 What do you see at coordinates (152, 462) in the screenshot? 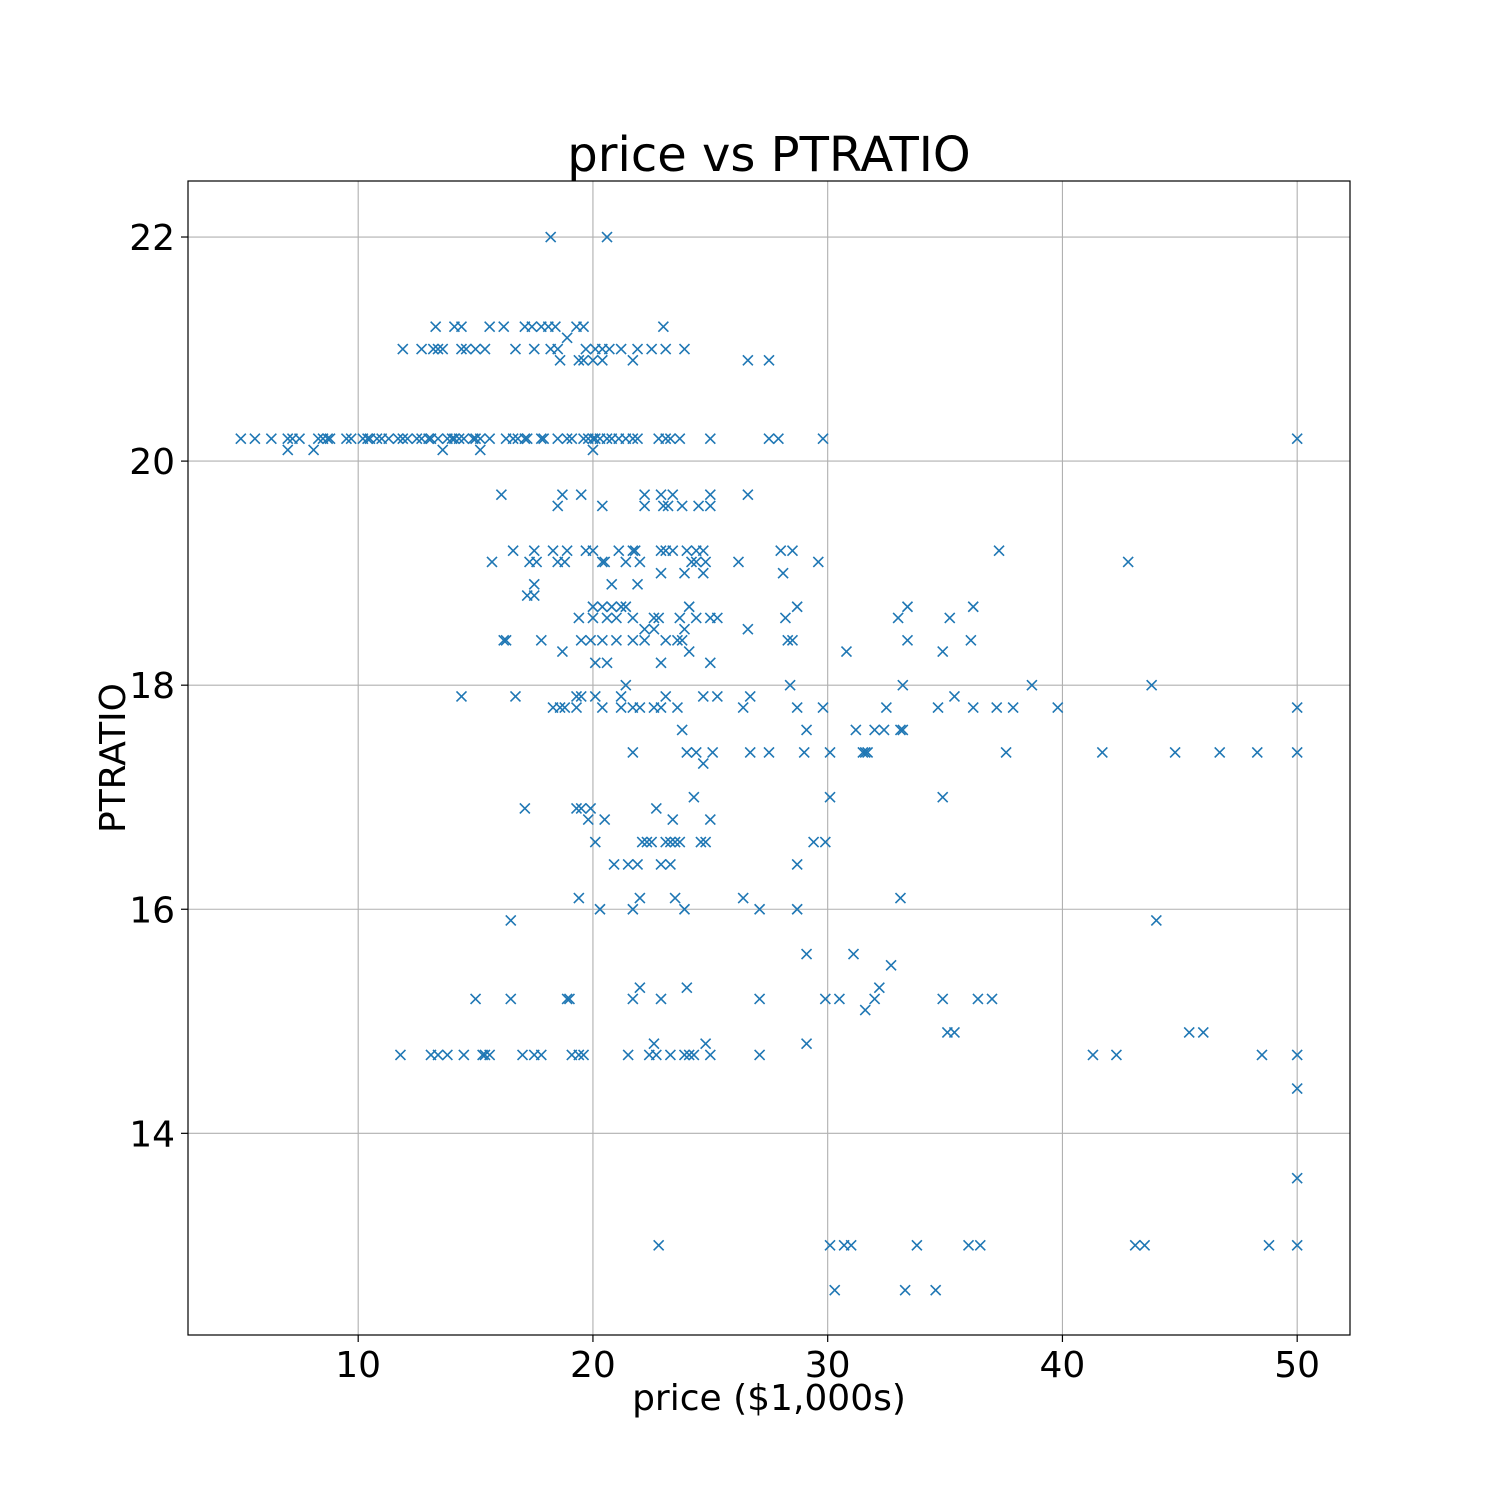
I see `y-tick-label: 20` at bounding box center [152, 462].